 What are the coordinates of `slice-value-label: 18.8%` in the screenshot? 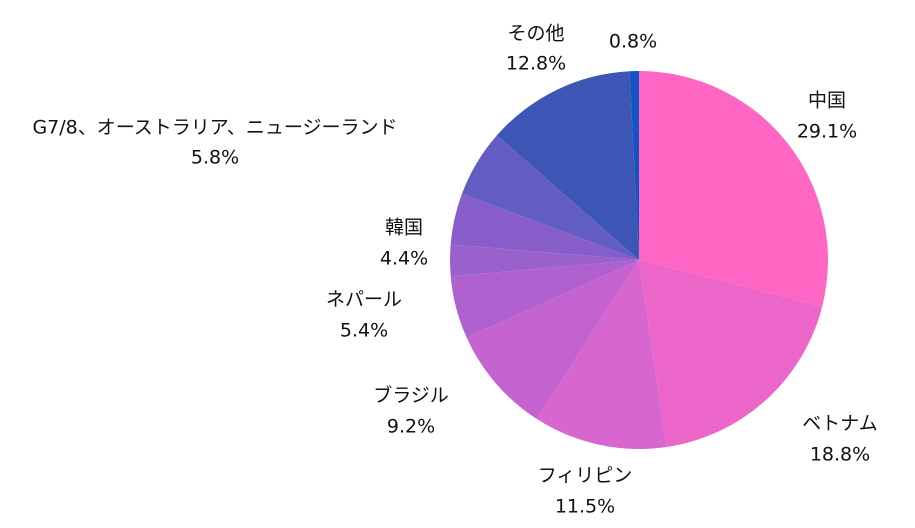 It's located at (840, 455).